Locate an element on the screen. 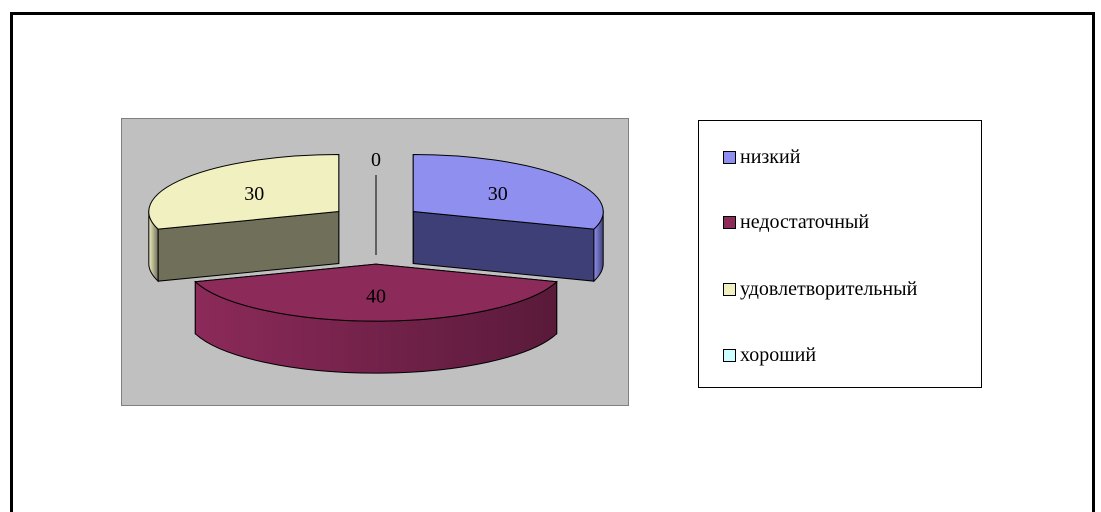 This screenshot has height=512, width=1101. legend-item: удовлетворительный is located at coordinates (820, 289).